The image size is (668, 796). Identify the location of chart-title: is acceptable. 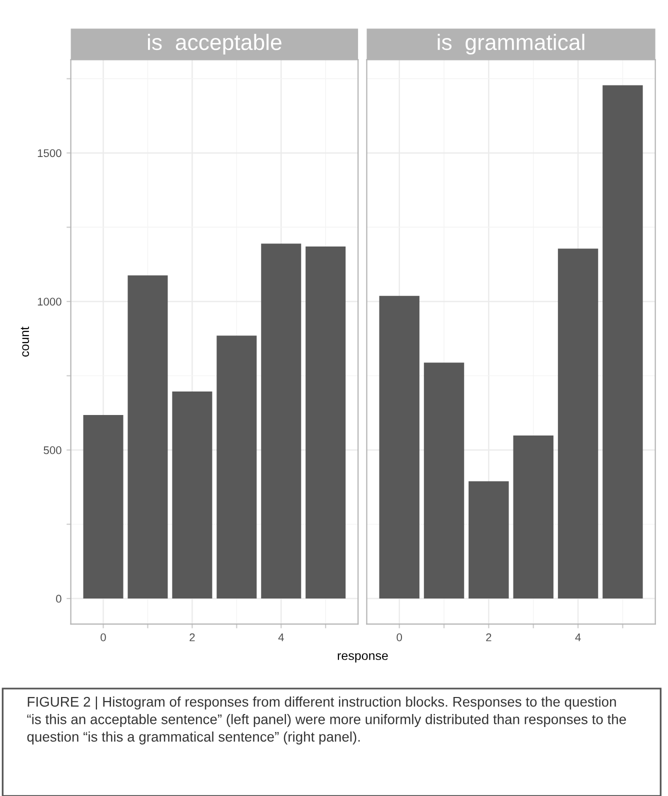
(215, 44).